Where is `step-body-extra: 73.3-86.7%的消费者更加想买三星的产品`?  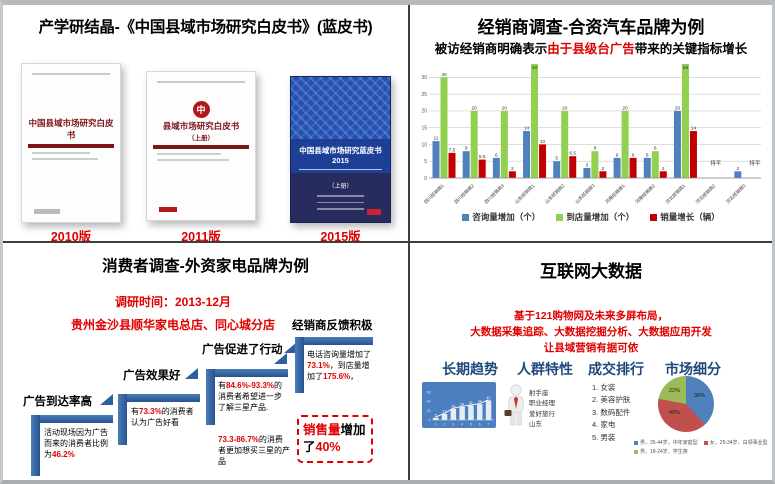
step-body-extra: 73.3-86.7%的消费者更加想买三星的产品 is located at coordinates (254, 451).